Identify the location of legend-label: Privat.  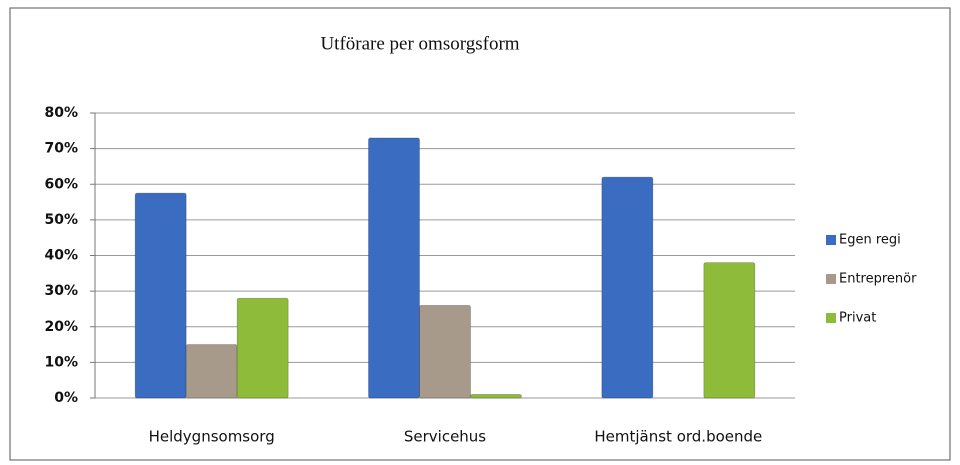
(857, 318).